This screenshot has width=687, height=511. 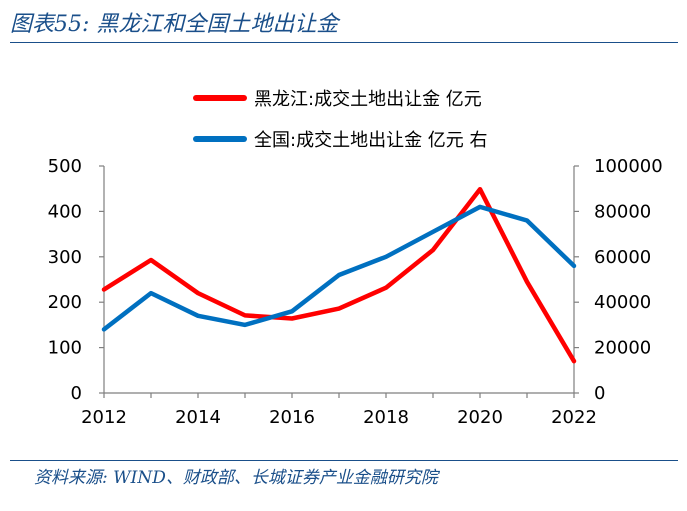 I want to click on left-tick-label: 300, so click(x=65, y=257).